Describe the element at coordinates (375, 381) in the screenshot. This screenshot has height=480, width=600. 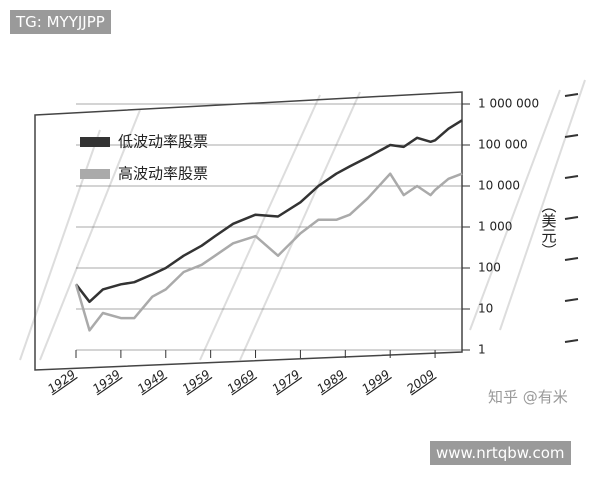
I see `x-tick-label: 1999` at that location.